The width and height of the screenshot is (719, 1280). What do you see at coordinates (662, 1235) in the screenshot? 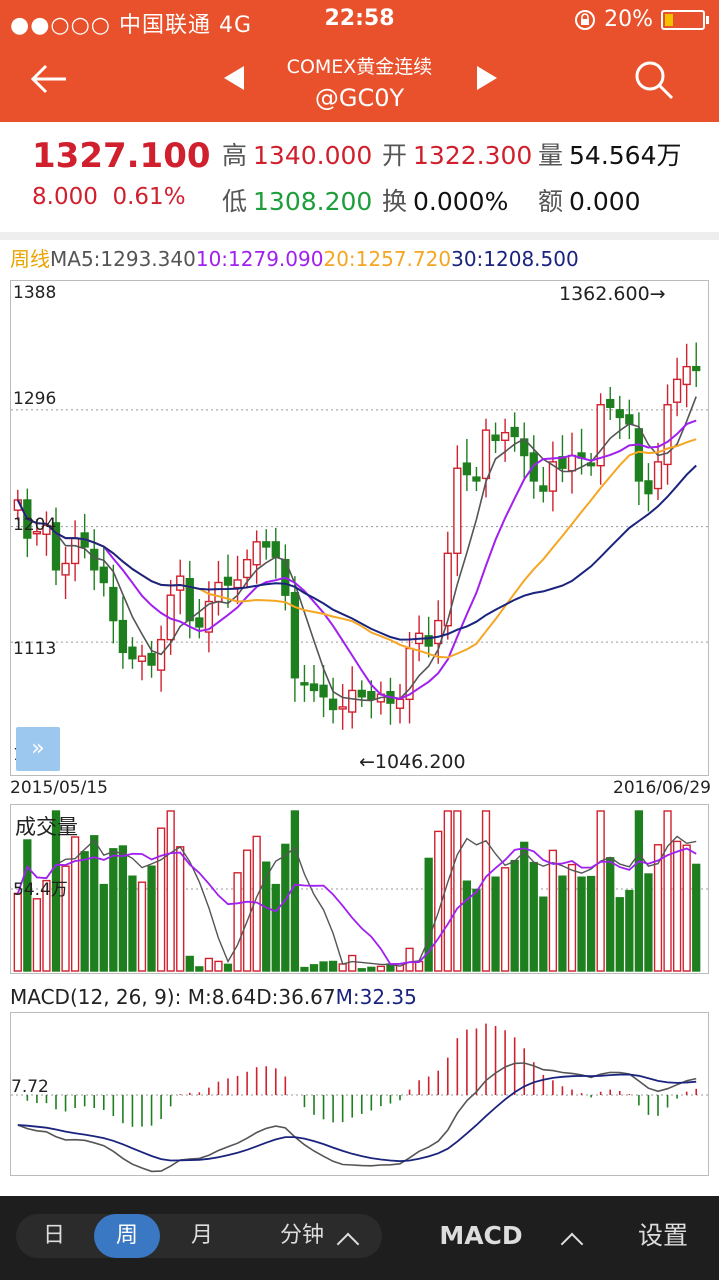
I see `settings-button: 设置` at bounding box center [662, 1235].